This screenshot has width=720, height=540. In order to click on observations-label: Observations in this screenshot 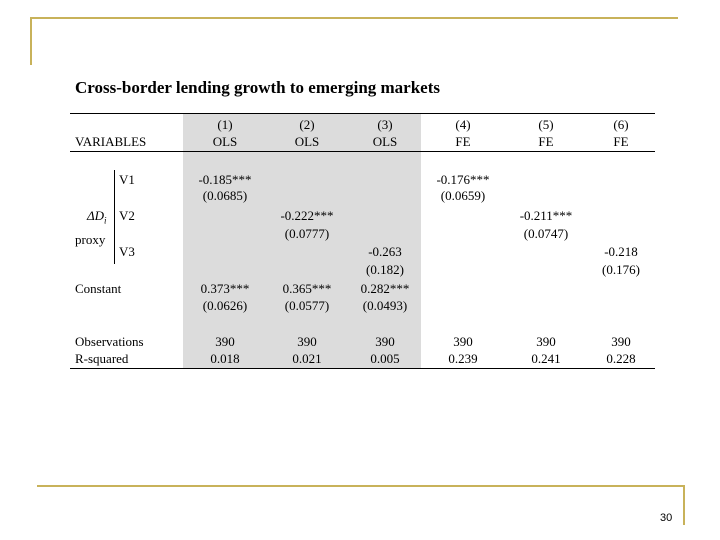, I will do `click(109, 341)`.